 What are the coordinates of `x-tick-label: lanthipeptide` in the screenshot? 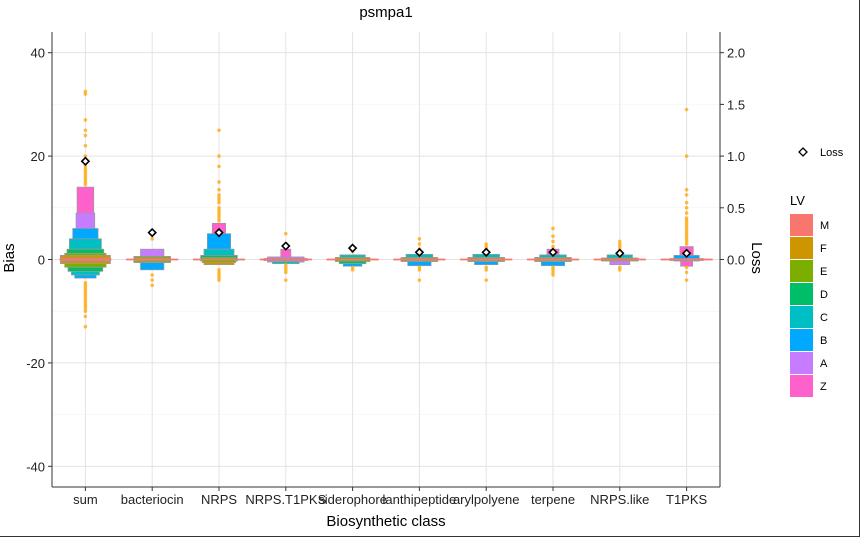 It's located at (420, 499).